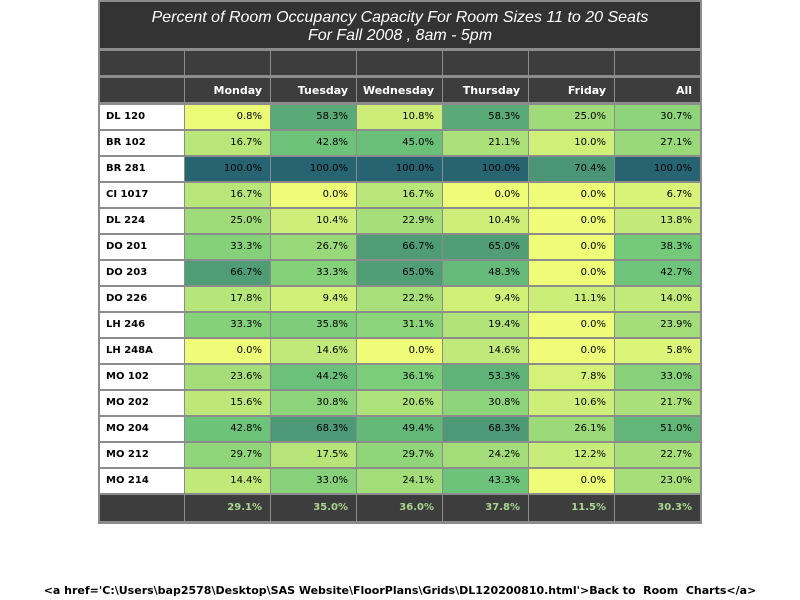  Describe the element at coordinates (227, 117) in the screenshot. I see `heatmap-cell: 0.8%` at that location.